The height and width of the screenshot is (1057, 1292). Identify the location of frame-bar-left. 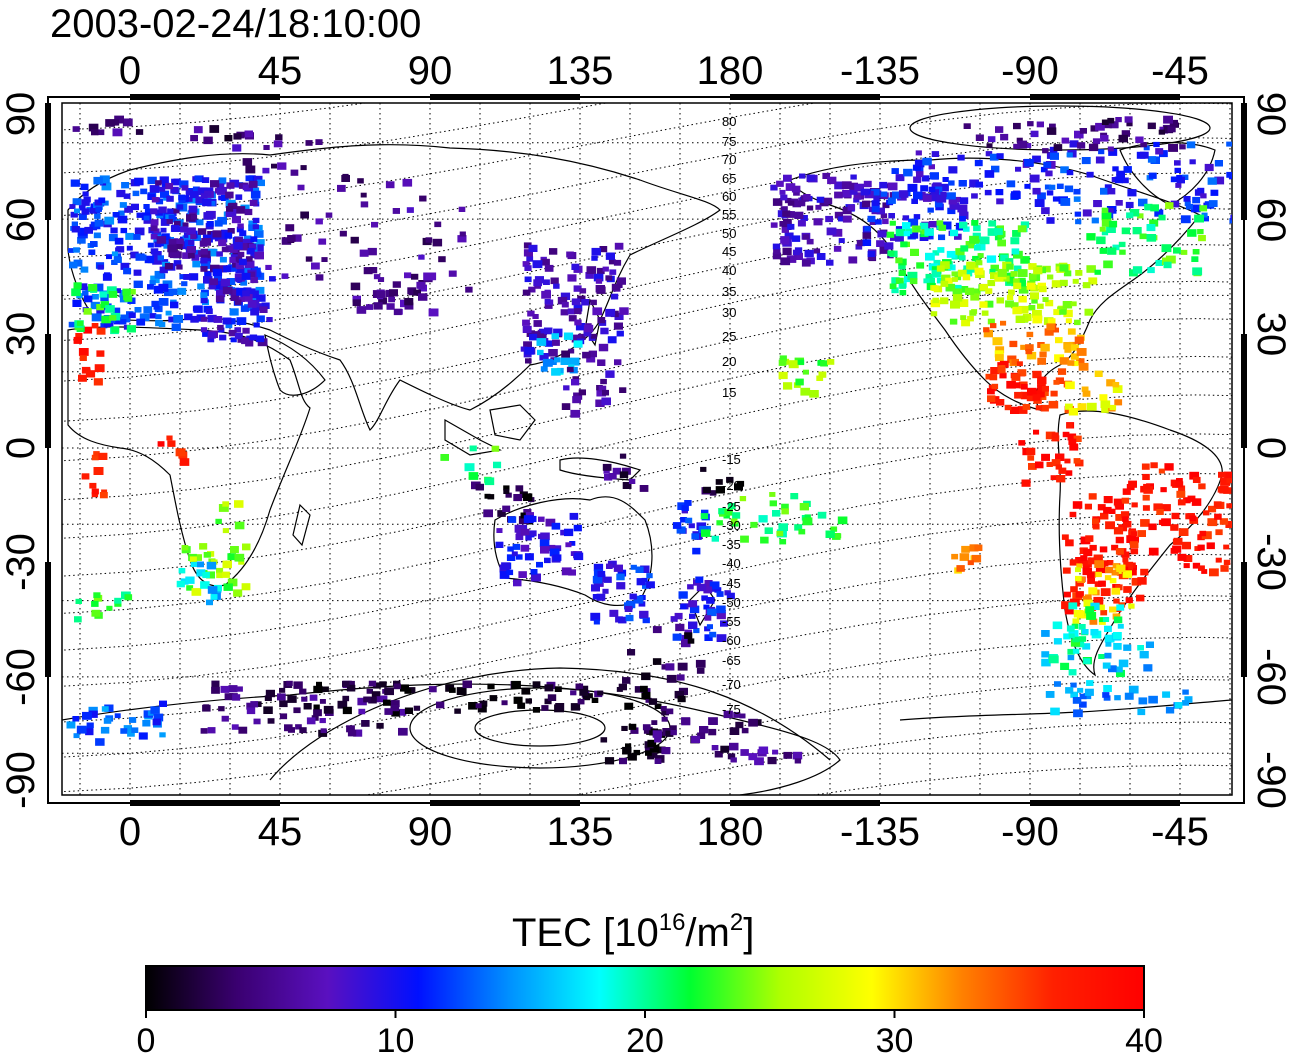
(48, 161).